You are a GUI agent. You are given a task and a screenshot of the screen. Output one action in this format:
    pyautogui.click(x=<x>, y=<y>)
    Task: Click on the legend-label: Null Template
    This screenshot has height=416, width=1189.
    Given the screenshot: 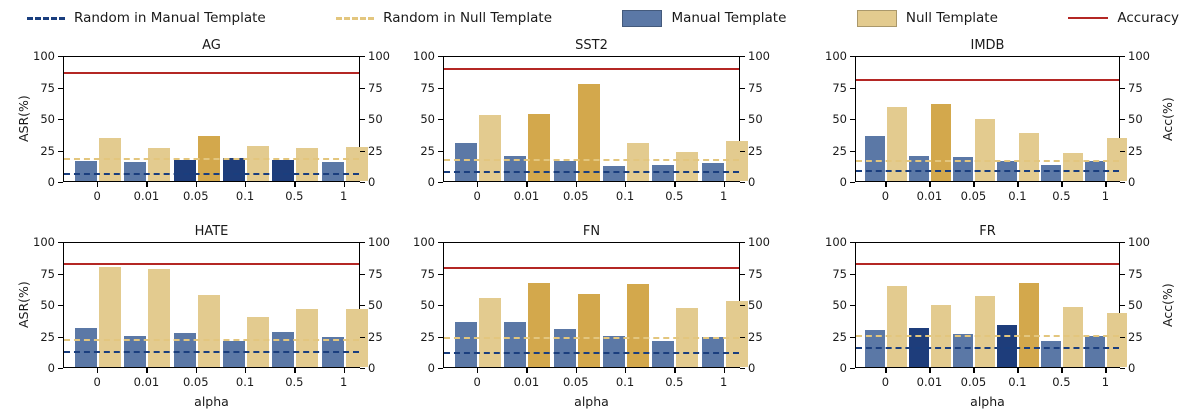 What is the action you would take?
    pyautogui.click(x=951, y=18)
    